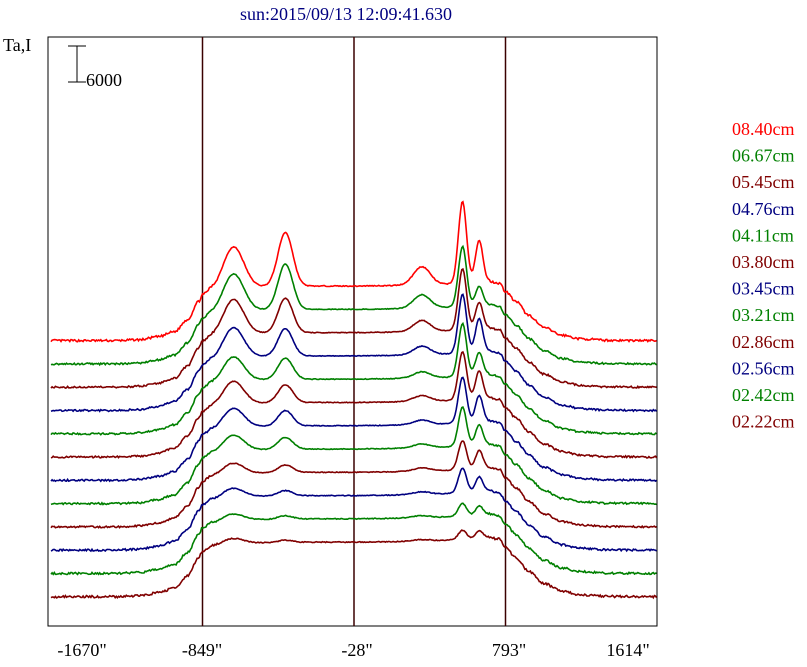 This screenshot has width=807, height=667. Describe the element at coordinates (763, 422) in the screenshot. I see `legend-item-02.22cm: 02.22cm` at that location.